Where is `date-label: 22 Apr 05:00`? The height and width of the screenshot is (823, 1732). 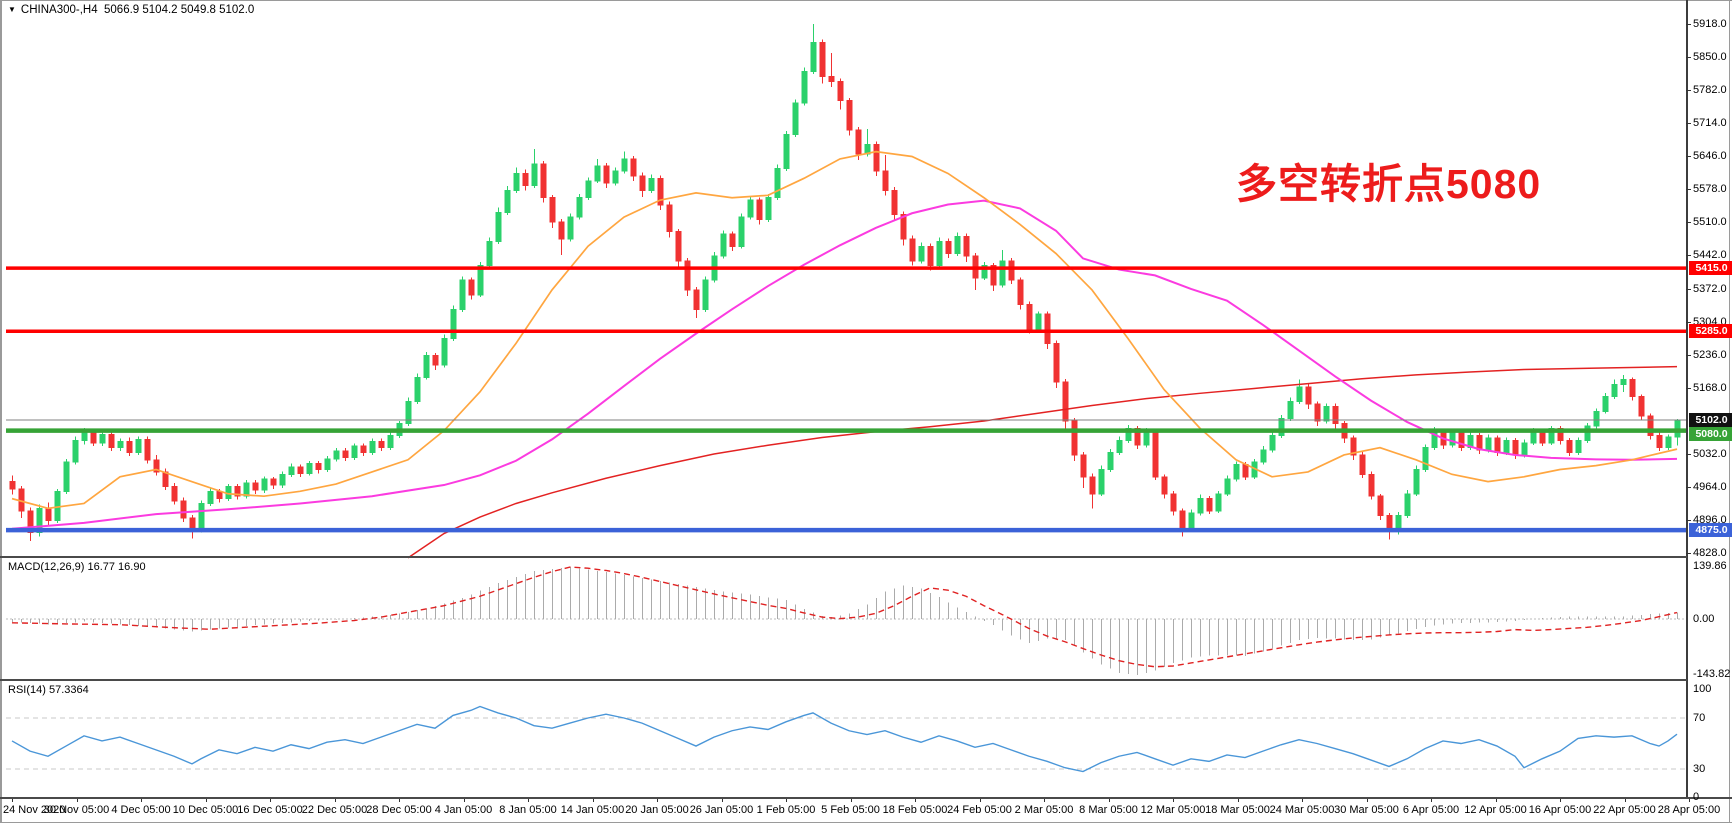
date-label: 22 Apr 05:00 is located at coordinates (1624, 810).